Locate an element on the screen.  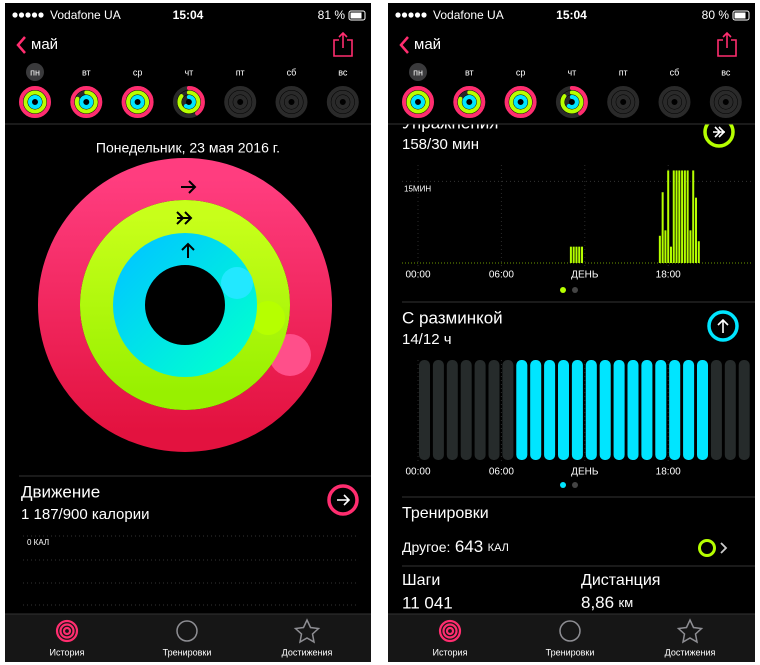
battery-level: 81 % is located at coordinates (332, 15).